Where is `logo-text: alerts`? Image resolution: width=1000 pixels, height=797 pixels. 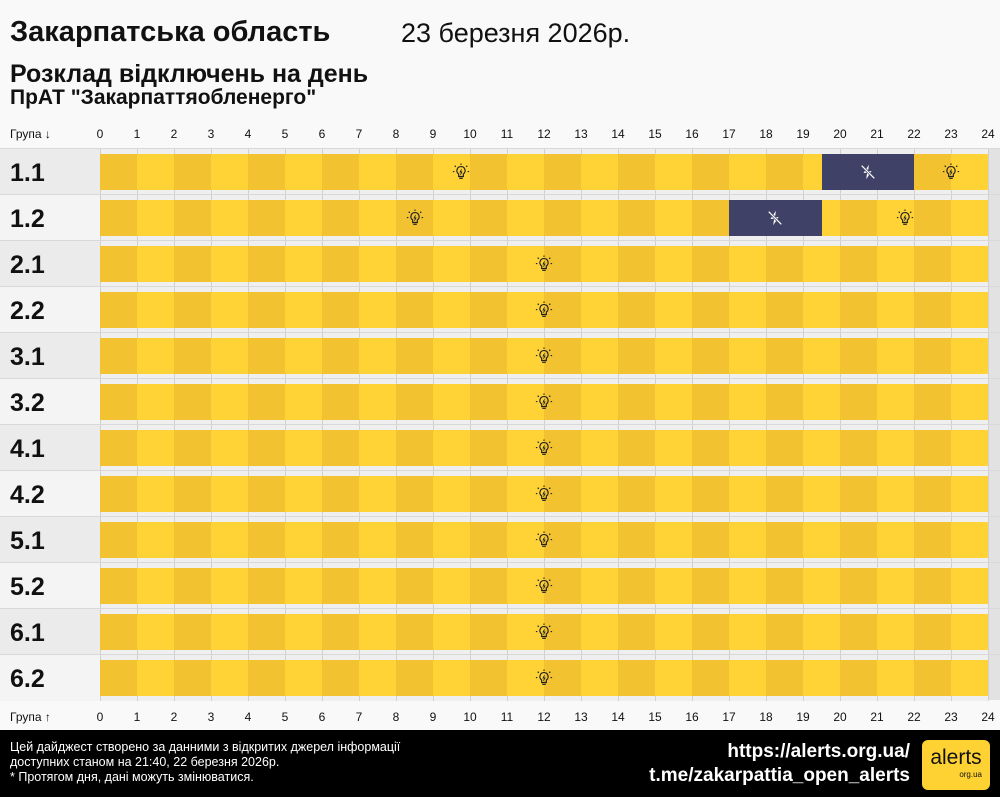 logo-text: alerts is located at coordinates (956, 757).